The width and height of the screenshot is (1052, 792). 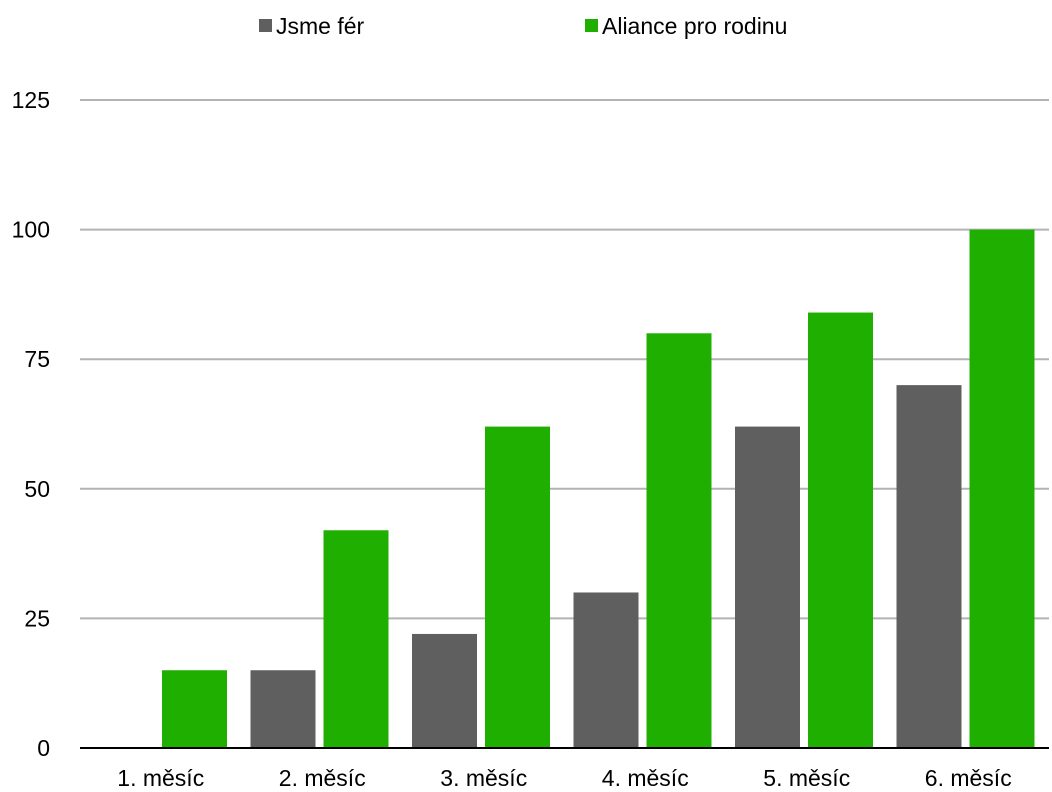 What do you see at coordinates (37, 489) in the screenshot?
I see `y-tick-label: 50` at bounding box center [37, 489].